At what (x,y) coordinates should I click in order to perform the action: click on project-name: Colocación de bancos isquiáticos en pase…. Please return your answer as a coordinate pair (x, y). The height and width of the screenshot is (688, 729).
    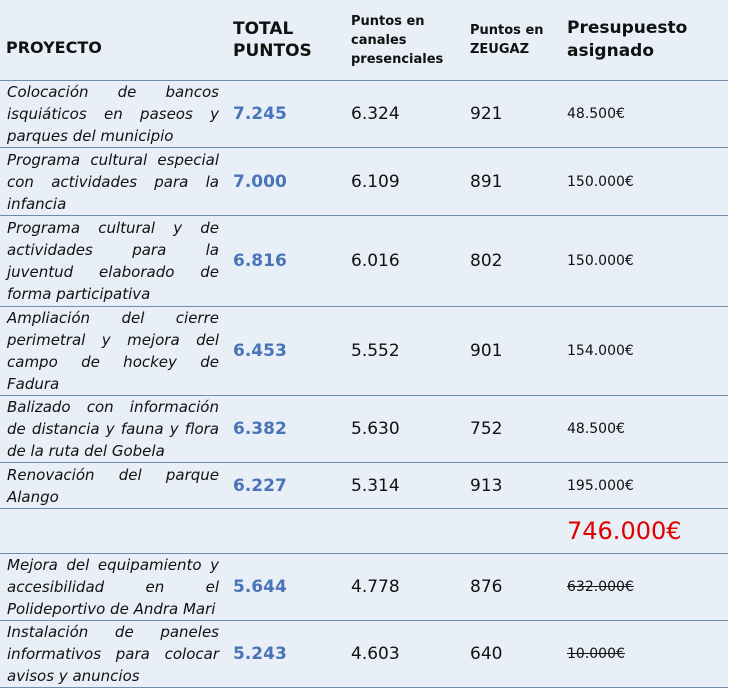
    Looking at the image, I should click on (113, 114).